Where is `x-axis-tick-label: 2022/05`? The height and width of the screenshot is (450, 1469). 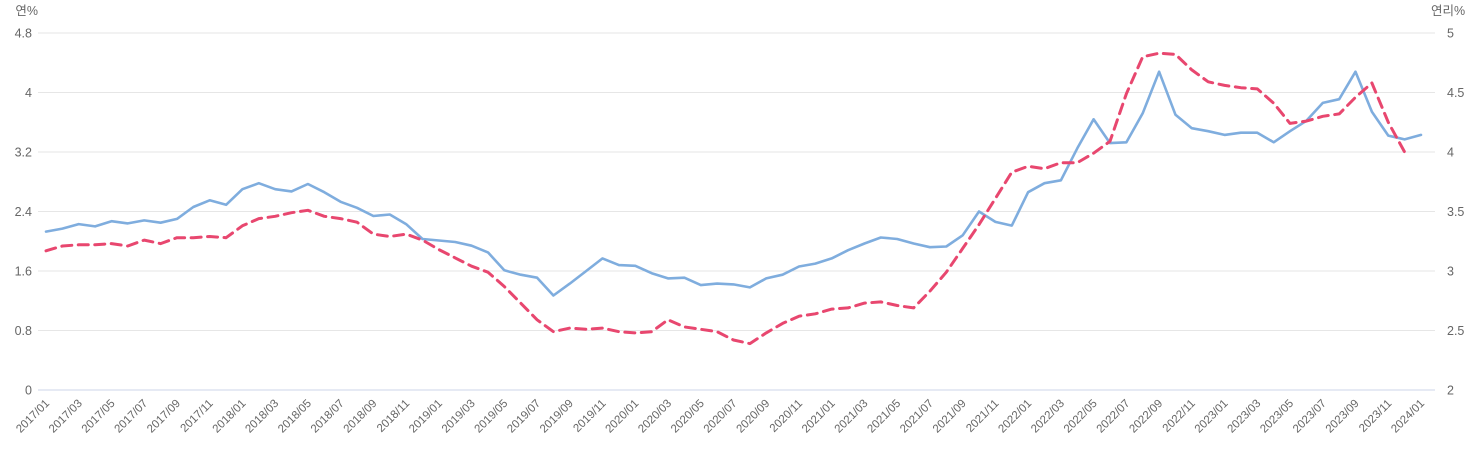 x-axis-tick-label: 2022/05 is located at coordinates (1081, 417).